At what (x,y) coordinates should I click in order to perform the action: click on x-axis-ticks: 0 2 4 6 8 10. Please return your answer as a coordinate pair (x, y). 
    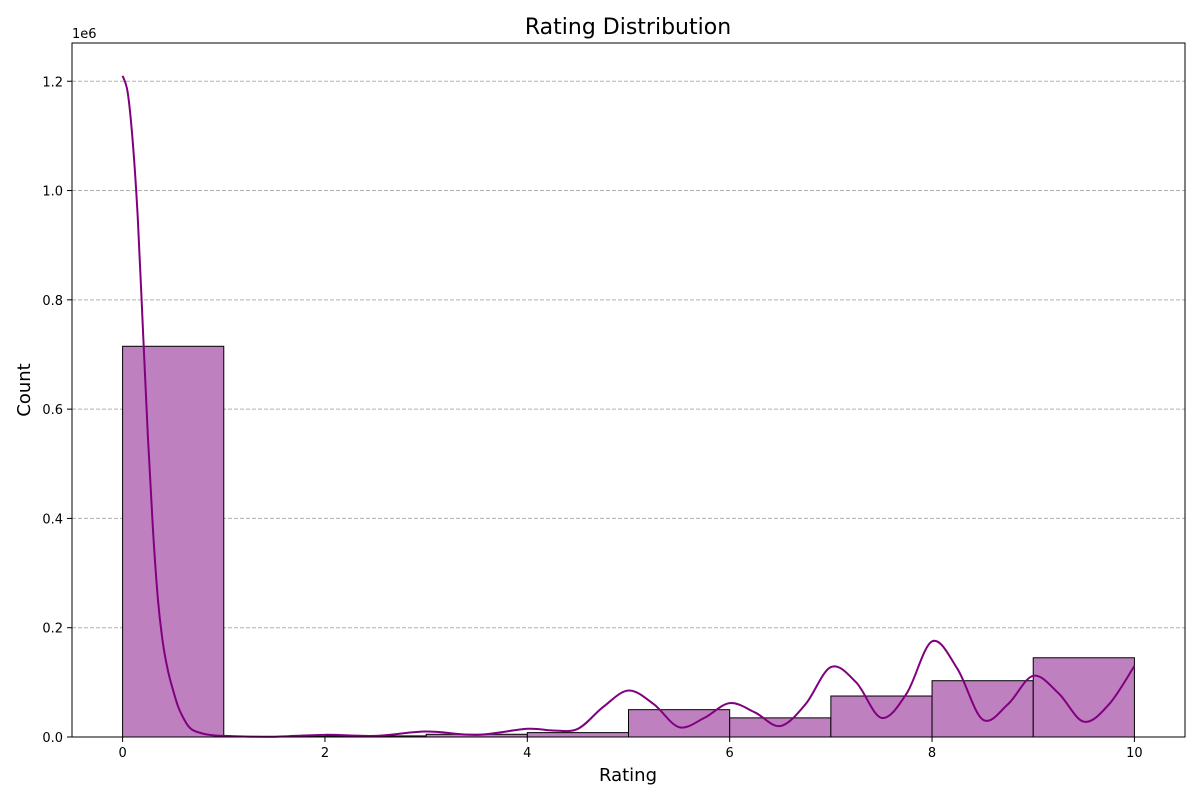
    Looking at the image, I should click on (630, 749).